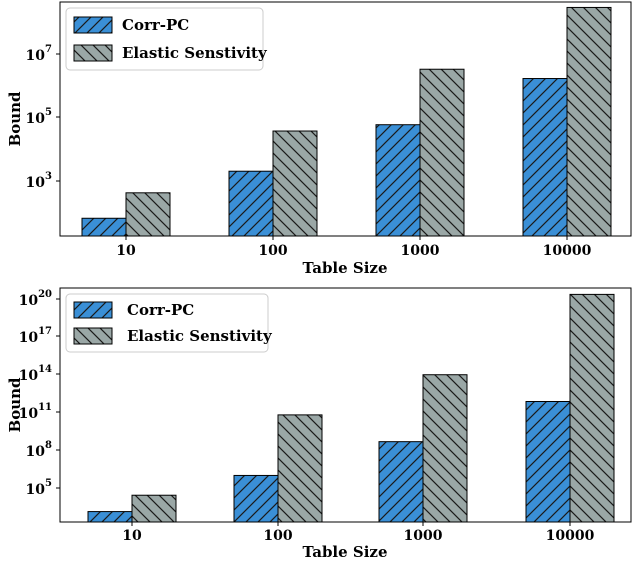  Describe the element at coordinates (15, 404) in the screenshot. I see `bottom-y-axis-label: Bound` at that location.